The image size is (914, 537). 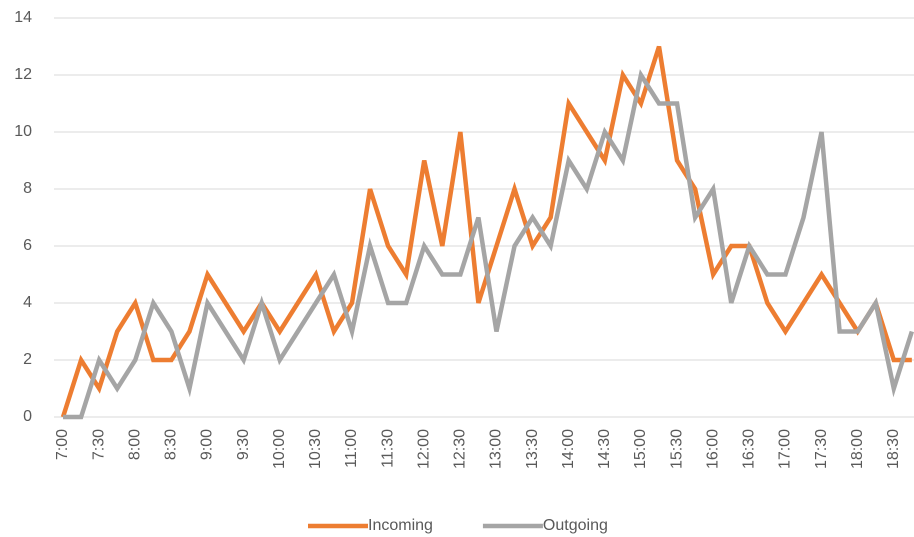 I want to click on legend-label: Incoming, so click(x=400, y=525).